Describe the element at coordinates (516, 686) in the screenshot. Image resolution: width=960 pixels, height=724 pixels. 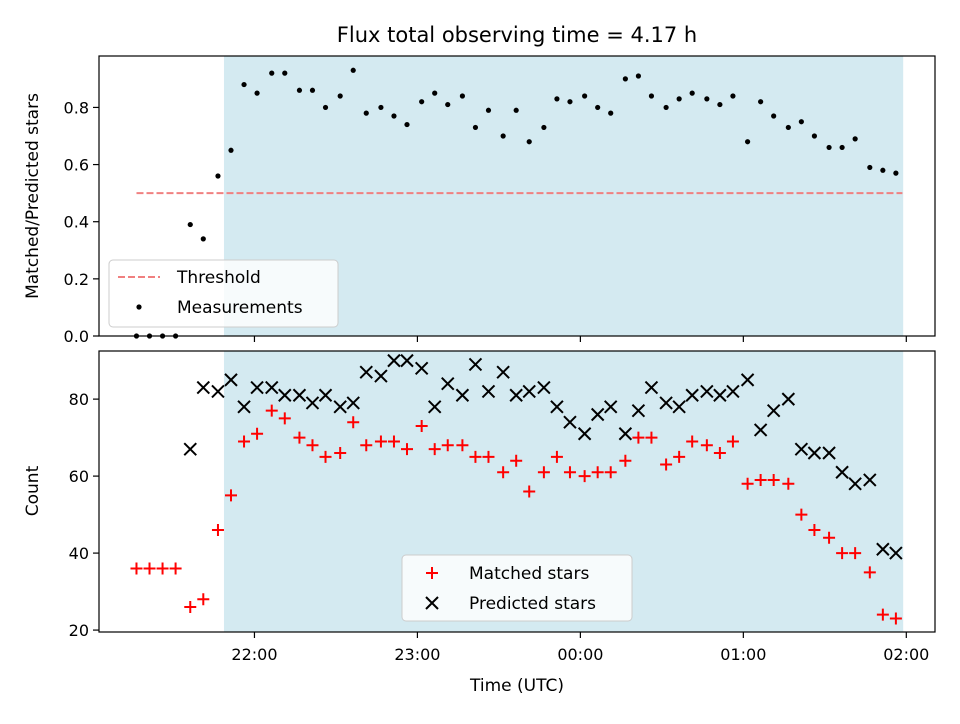
I see `x-axis-label: Time (UTC)` at that location.